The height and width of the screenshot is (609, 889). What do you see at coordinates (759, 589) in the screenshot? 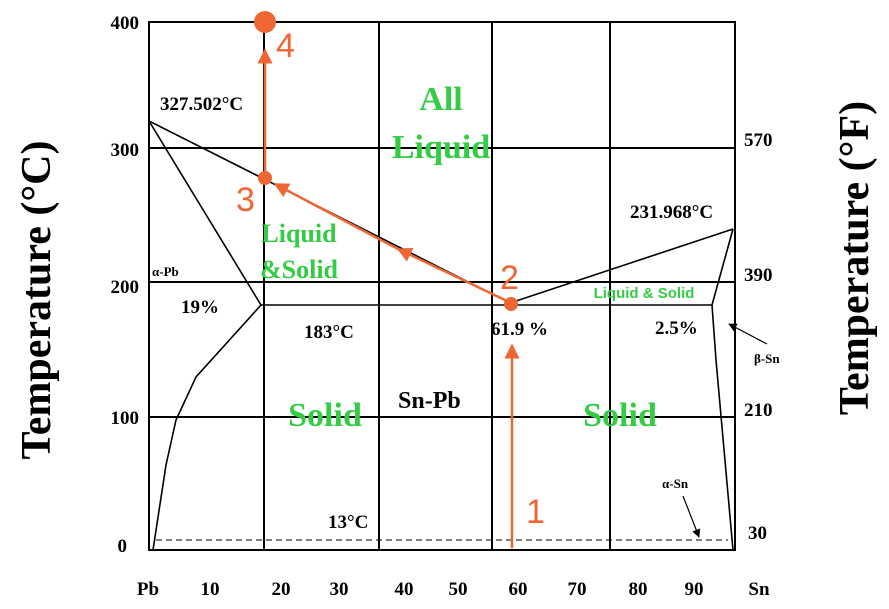
I see `svg-text: Sn` at bounding box center [759, 589].